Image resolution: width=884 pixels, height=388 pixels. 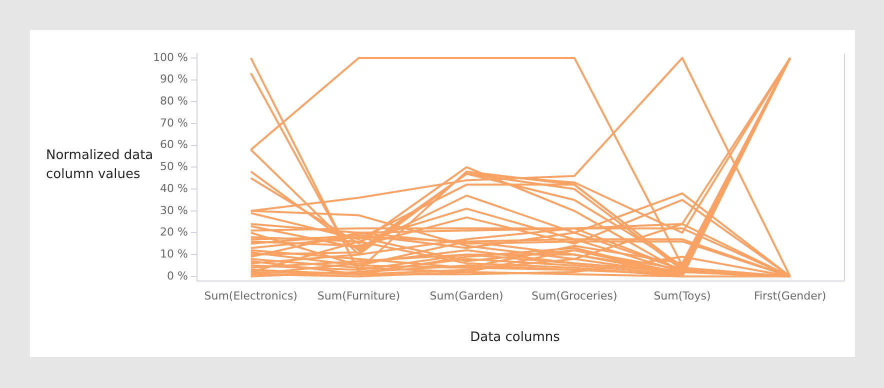 What do you see at coordinates (174, 188) in the screenshot?
I see `y-tick-label: 40 %` at bounding box center [174, 188].